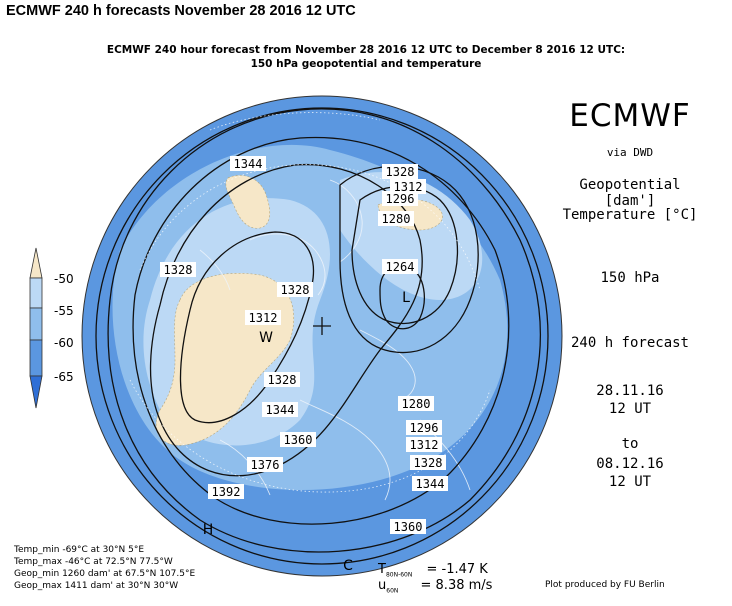  What do you see at coordinates (348, 566) in the screenshot?
I see `pressure-mark-c: C` at bounding box center [348, 566].